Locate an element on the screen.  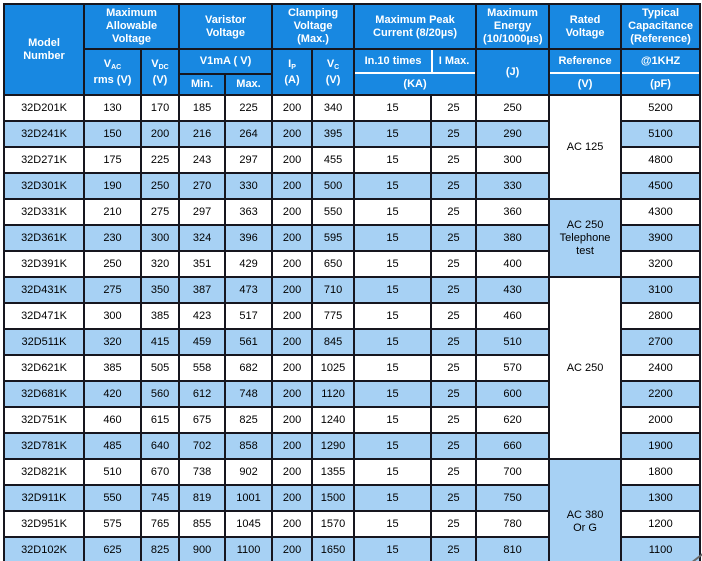
cell-capacitance: 5100 is located at coordinates (661, 134).